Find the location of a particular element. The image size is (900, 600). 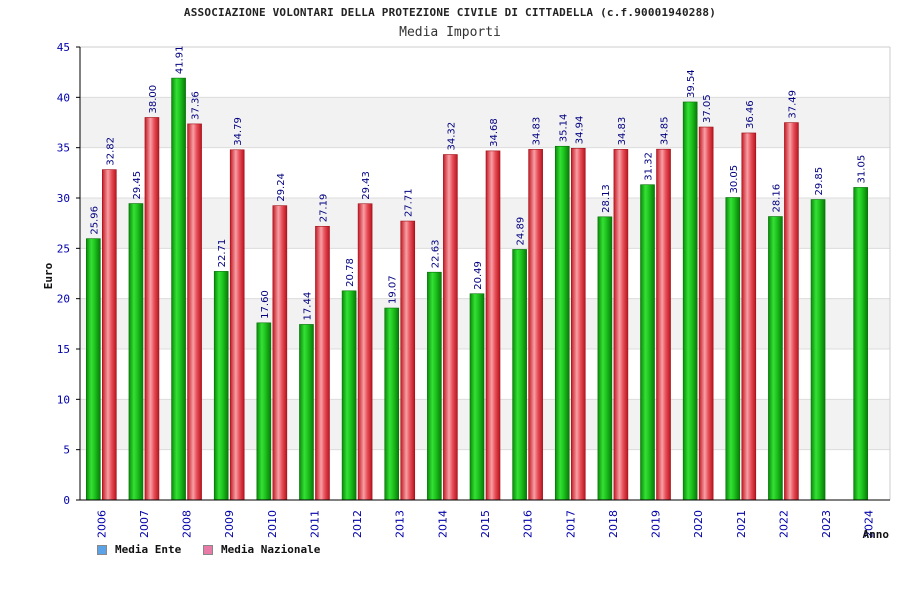

data-label: 36.46 is located at coordinates (750, 114).